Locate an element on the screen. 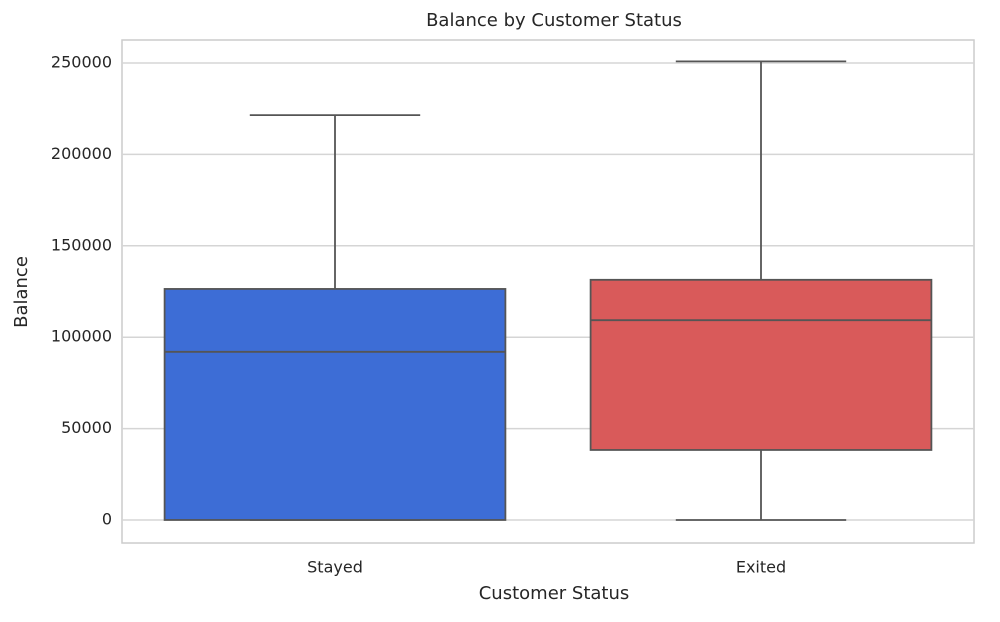  x-tick-label: Exited is located at coordinates (761, 567).